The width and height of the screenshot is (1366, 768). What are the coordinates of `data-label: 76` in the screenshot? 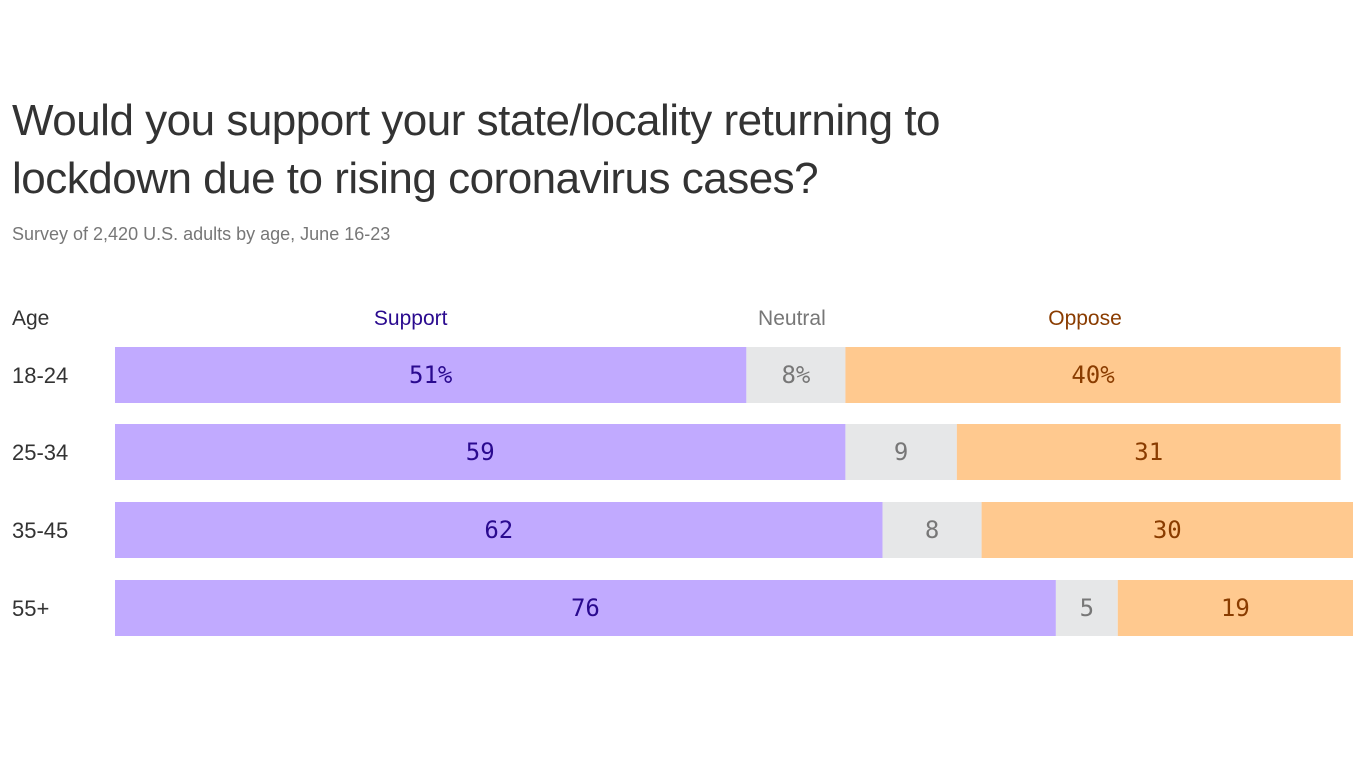 It's located at (585, 608).